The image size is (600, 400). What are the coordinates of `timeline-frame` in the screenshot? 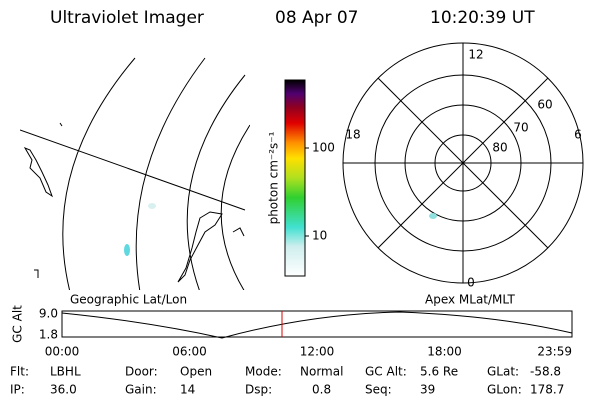 It's located at (317, 324).